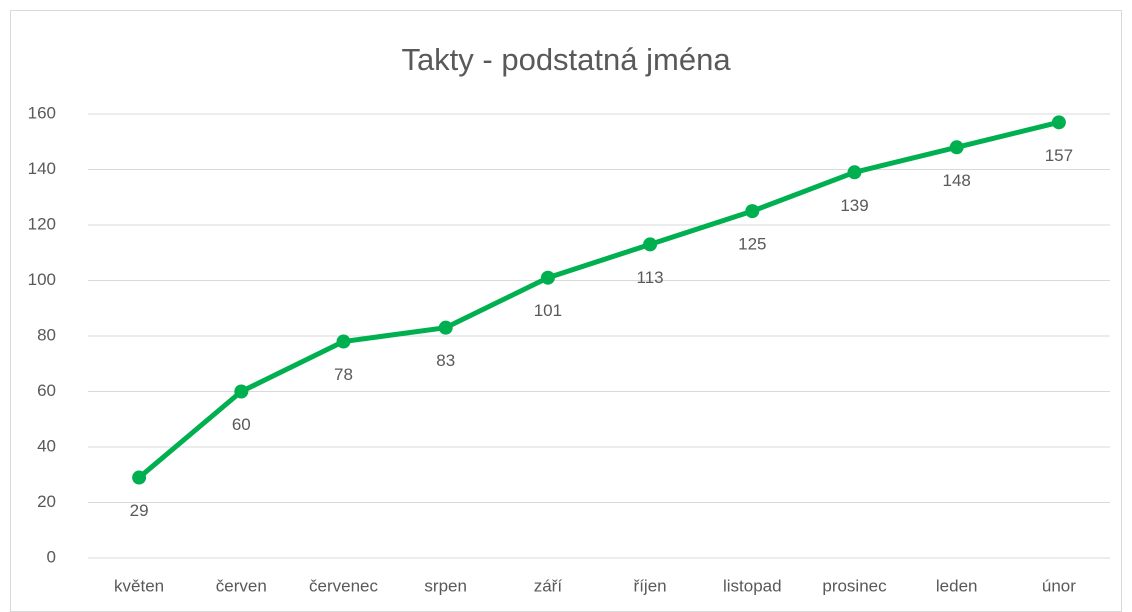  What do you see at coordinates (139, 585) in the screenshot?
I see `x-tick-label: květen` at bounding box center [139, 585].